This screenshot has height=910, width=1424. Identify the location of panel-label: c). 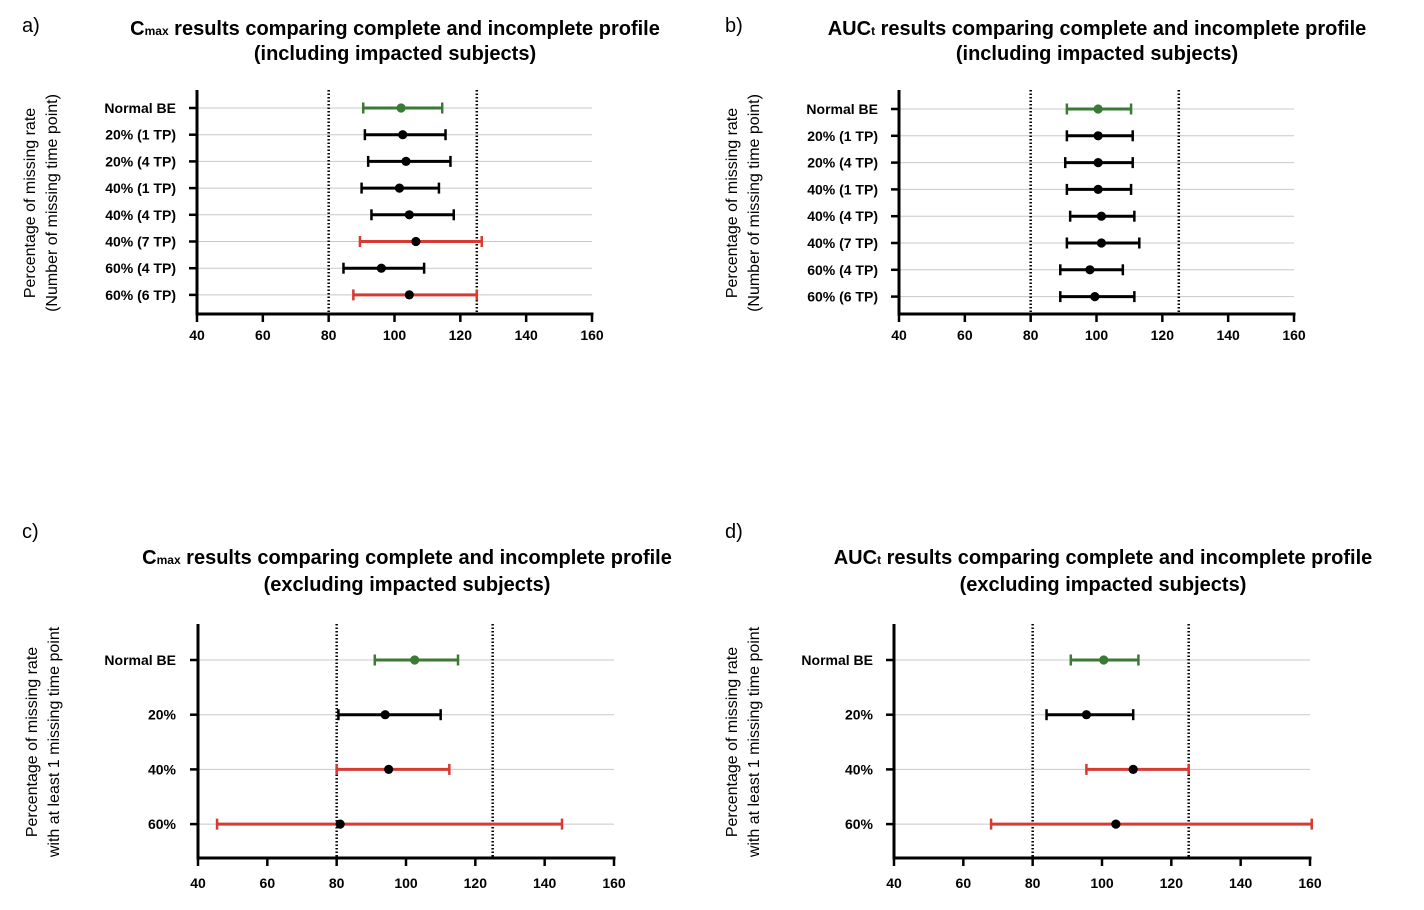
(30, 532).